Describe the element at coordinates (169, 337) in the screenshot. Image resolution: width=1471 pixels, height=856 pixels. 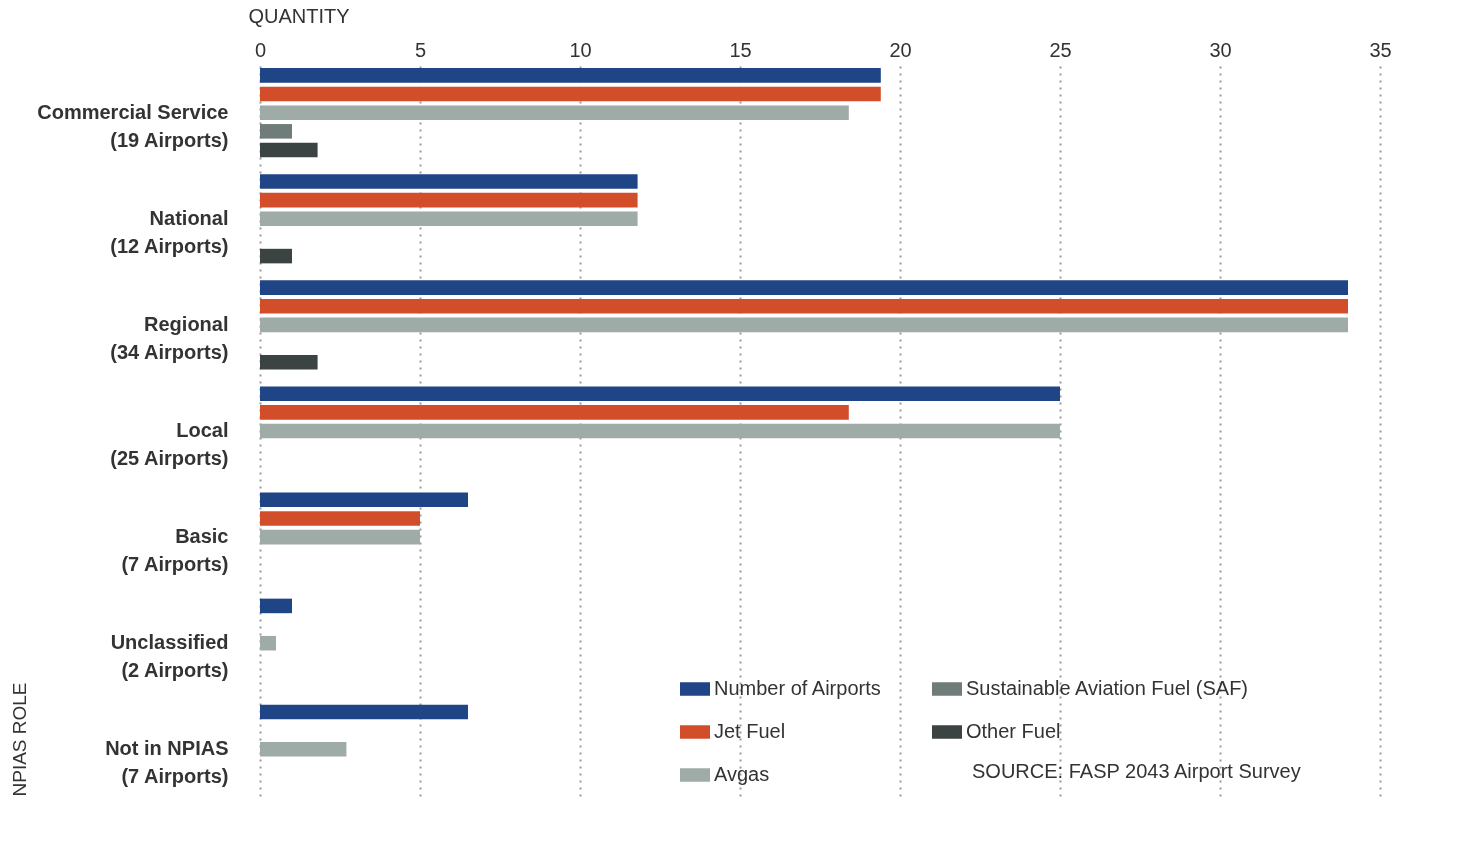
I see `y-tick-label: Regional (34 Airports)` at that location.